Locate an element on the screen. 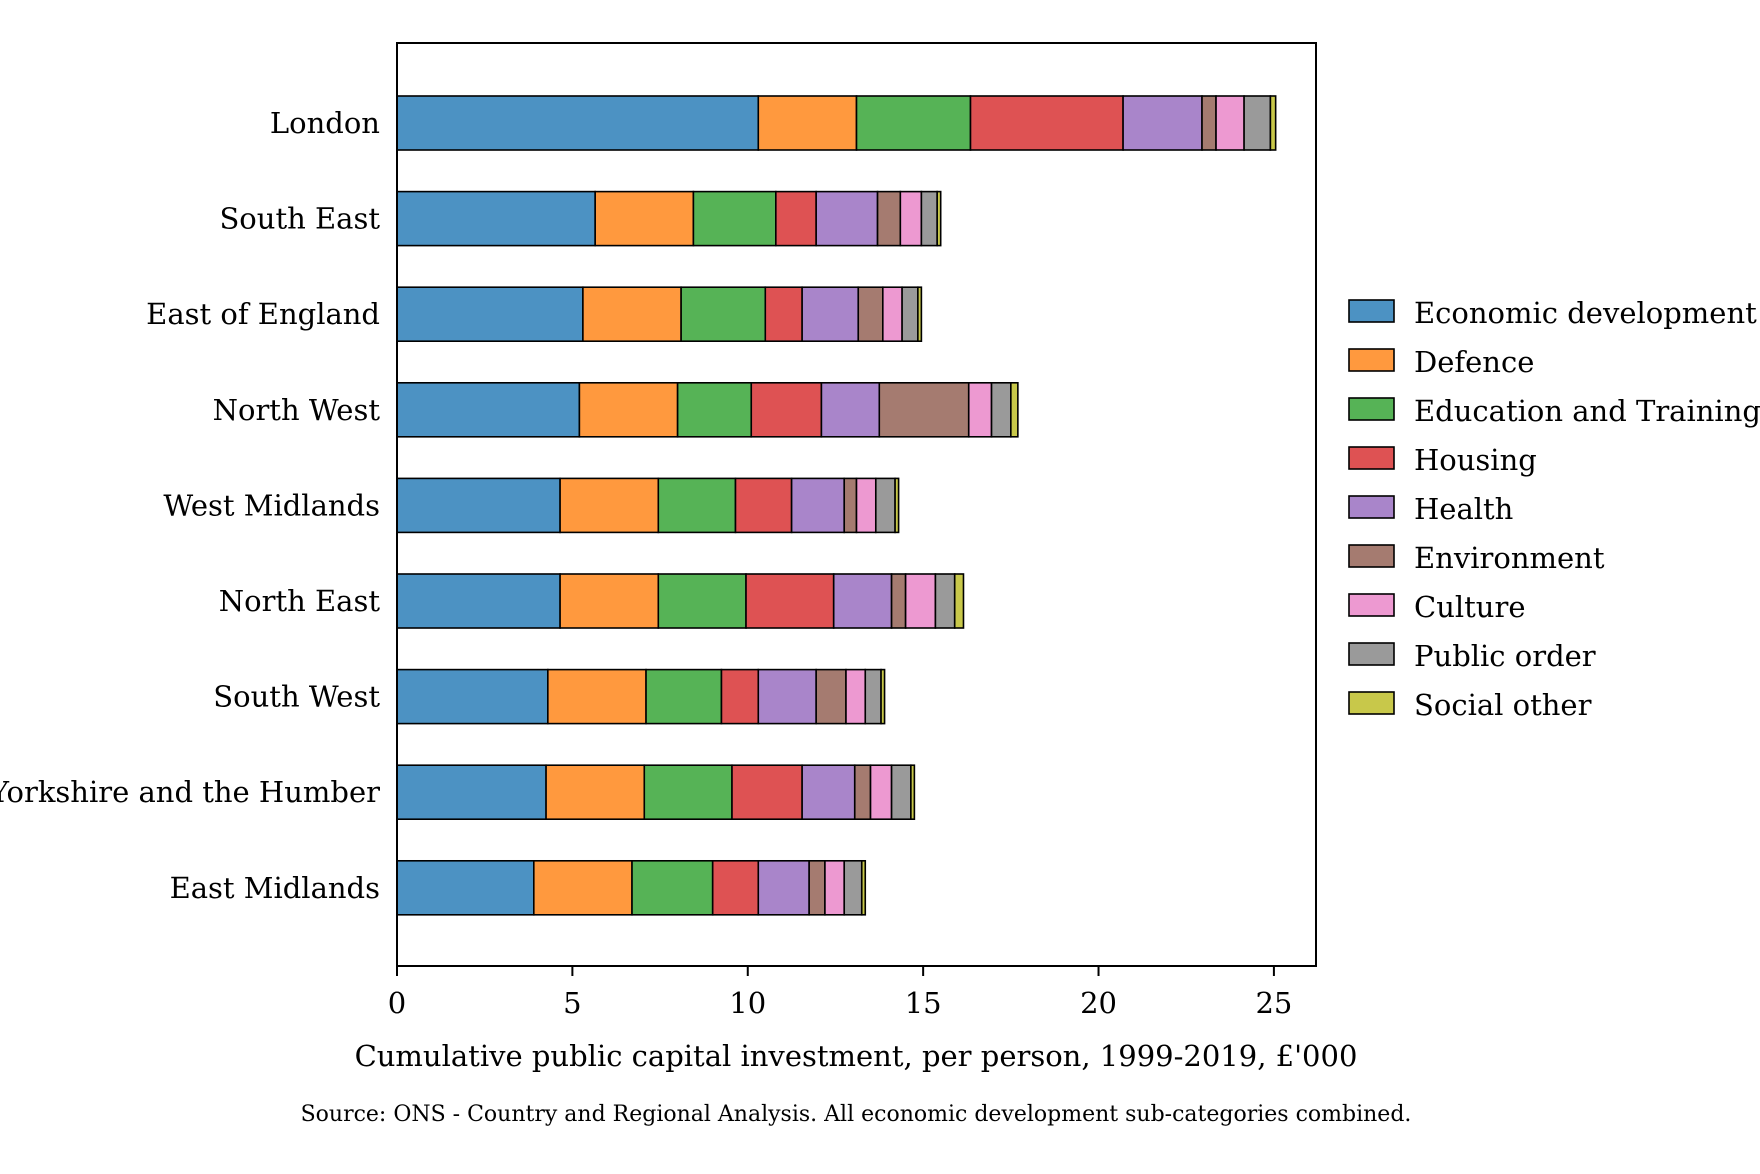  legend-item-housing: Housing is located at coordinates (1442, 460).